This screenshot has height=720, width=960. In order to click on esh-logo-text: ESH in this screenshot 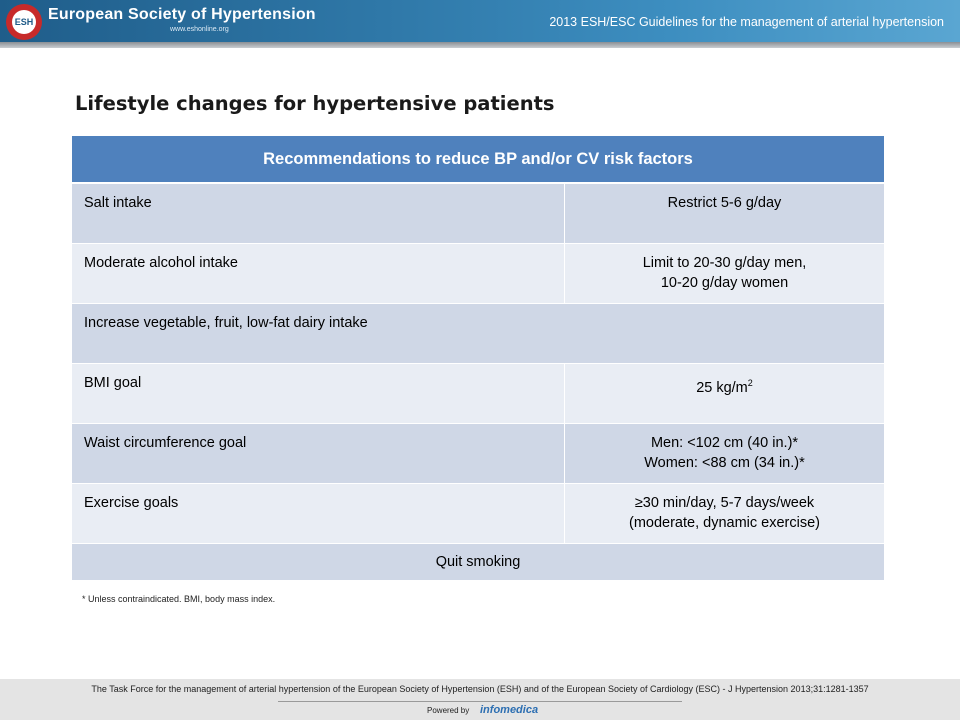, I will do `click(24, 22)`.